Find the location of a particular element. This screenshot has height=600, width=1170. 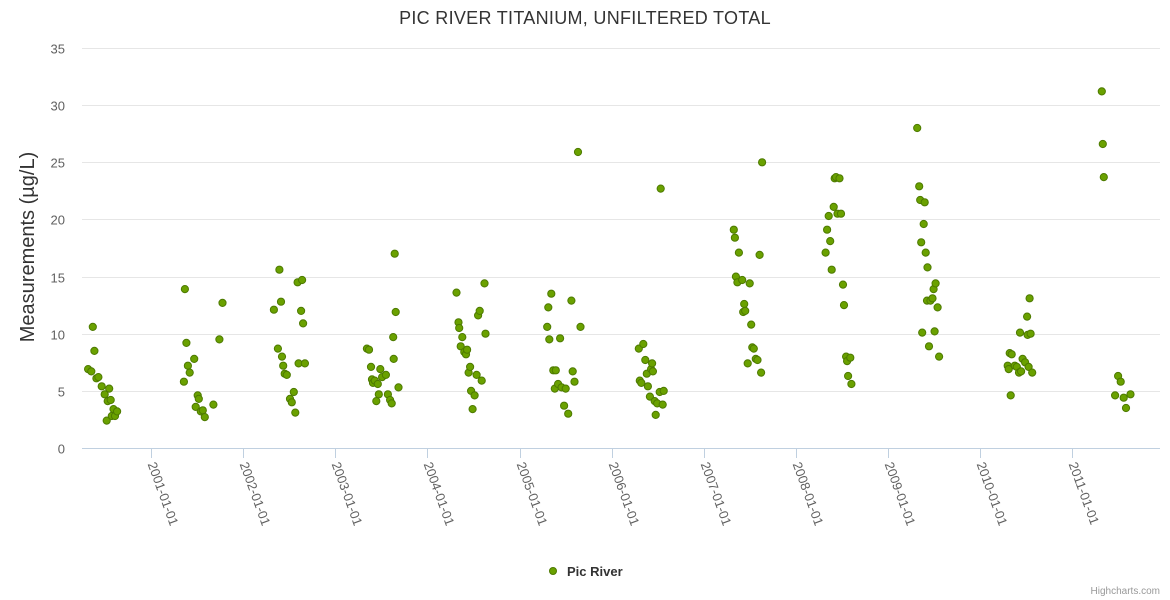

credits-link: Highcharts.com is located at coordinates (1125, 591).